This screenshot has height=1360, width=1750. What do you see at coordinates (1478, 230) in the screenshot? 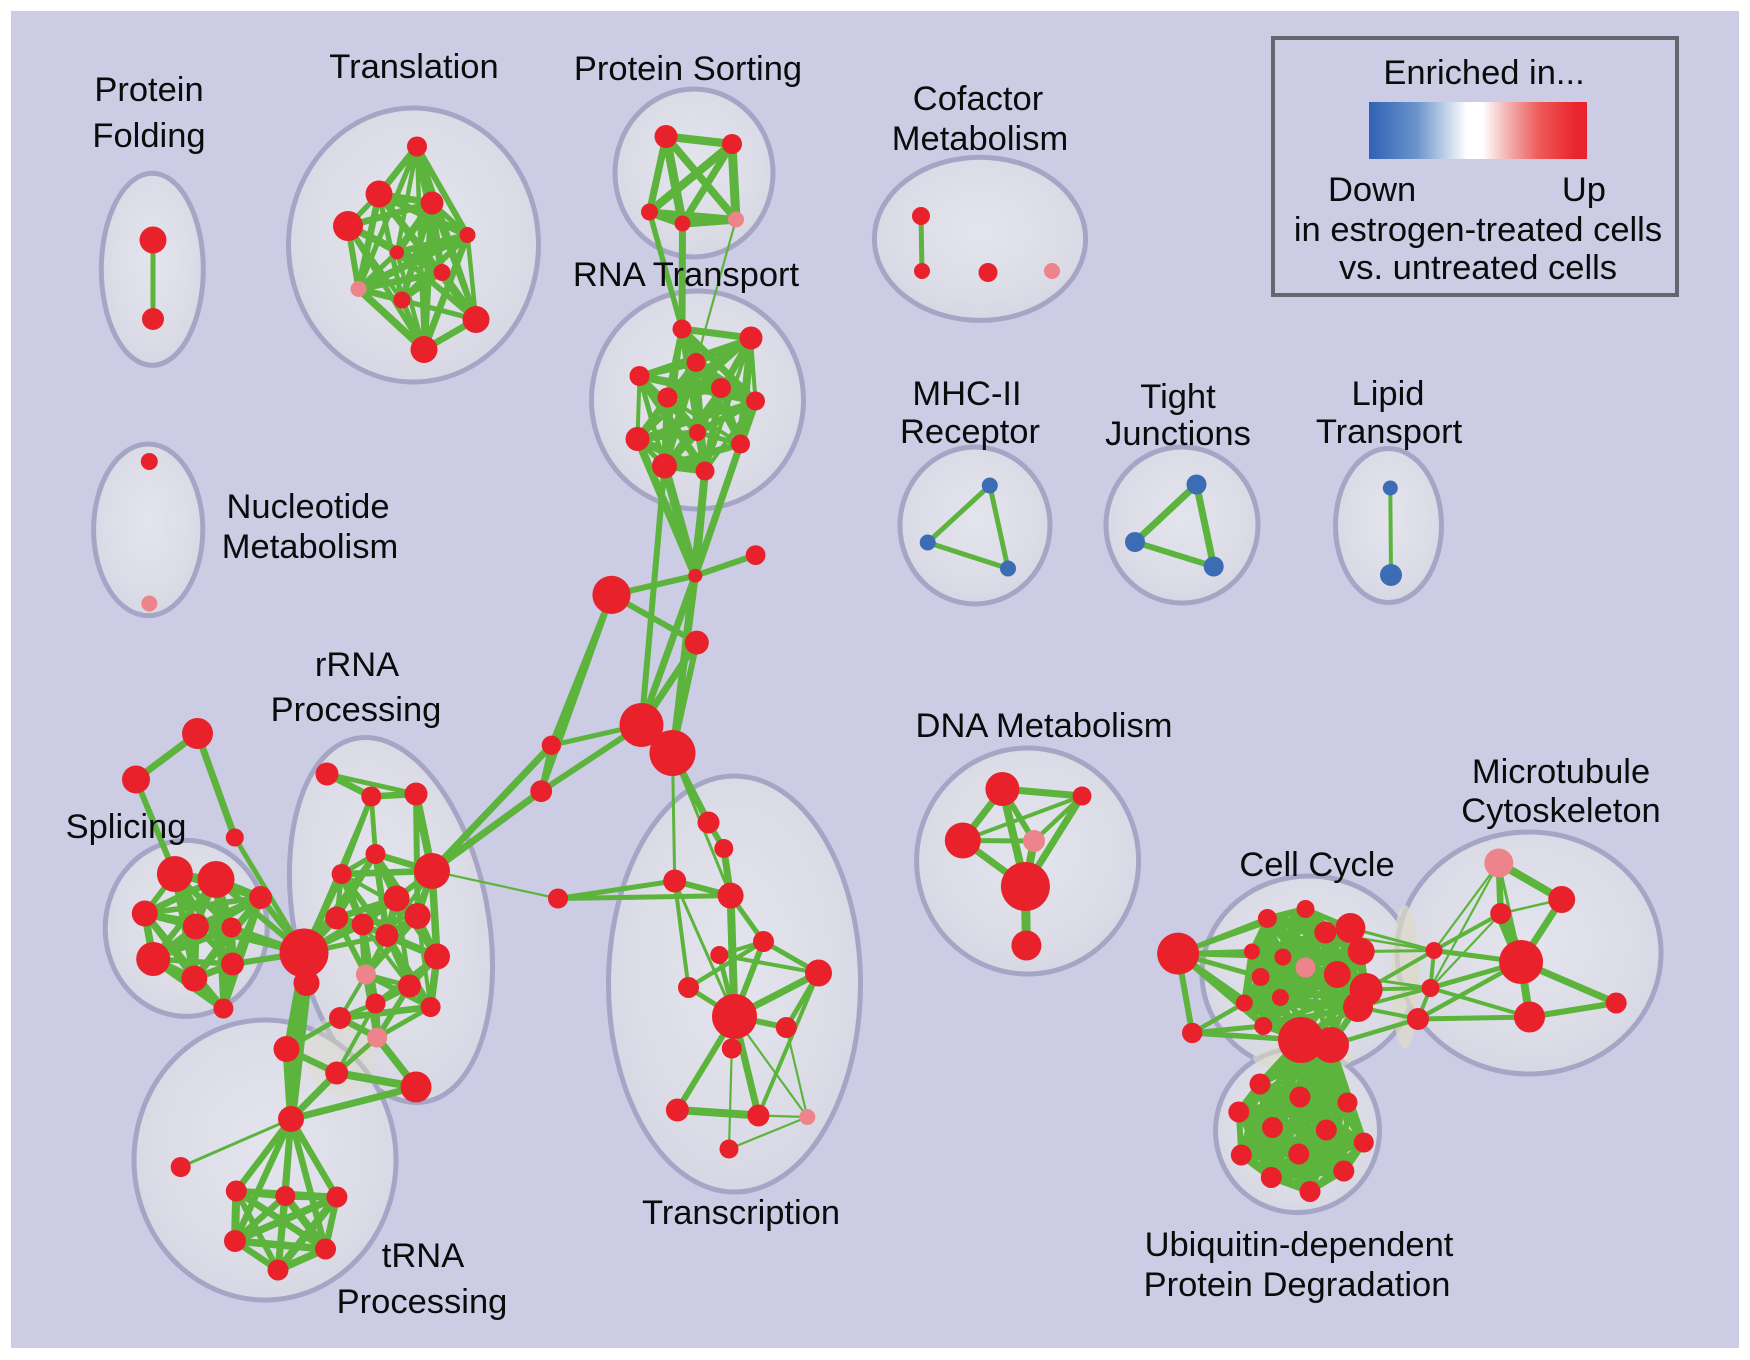
I see `svg-text: in estrogen-treated cells` at bounding box center [1478, 230].